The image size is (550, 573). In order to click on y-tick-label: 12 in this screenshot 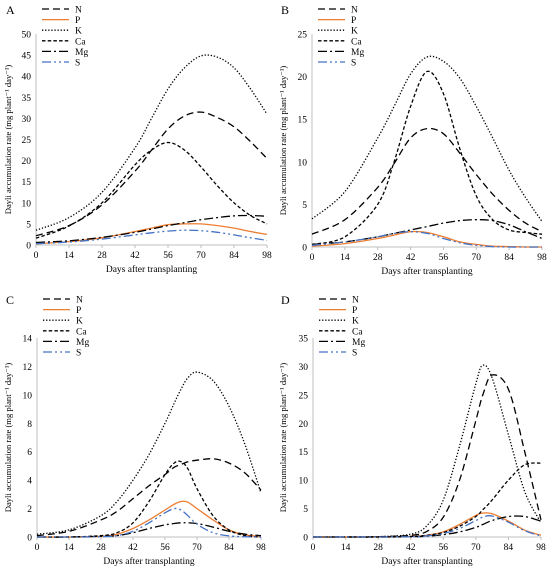, I will do `click(28, 368)`.